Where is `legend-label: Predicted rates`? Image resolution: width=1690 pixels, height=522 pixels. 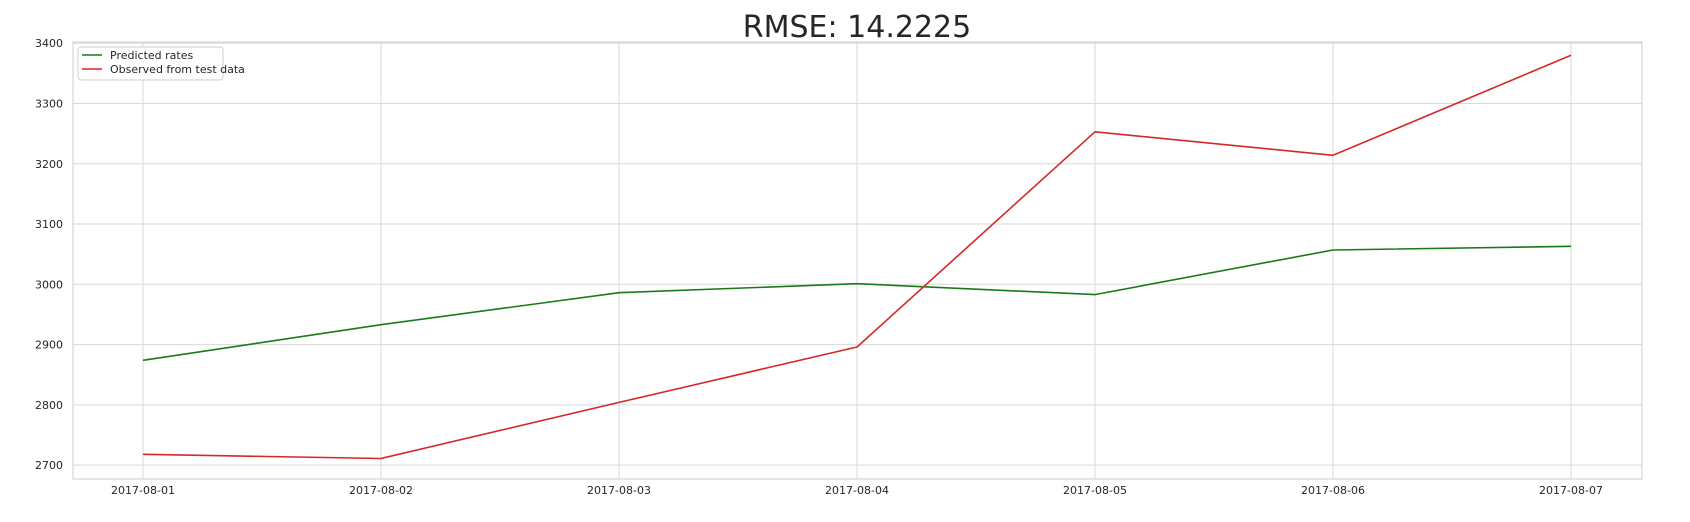
legend-label: Predicted rates is located at coordinates (151, 55).